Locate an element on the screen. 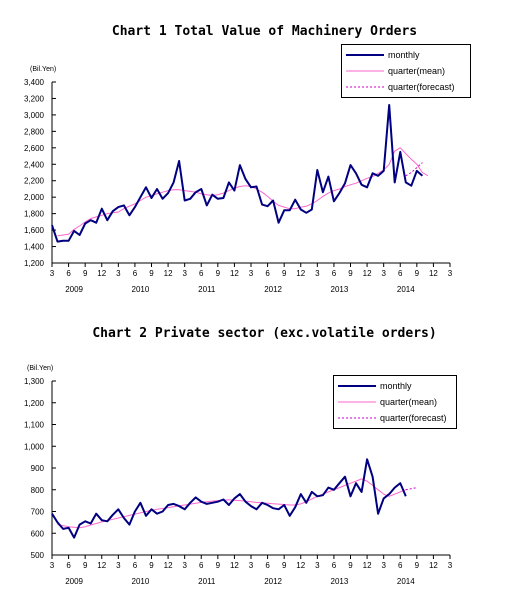 The width and height of the screenshot is (529, 600). y-tick-label: 1,100 is located at coordinates (34, 425).